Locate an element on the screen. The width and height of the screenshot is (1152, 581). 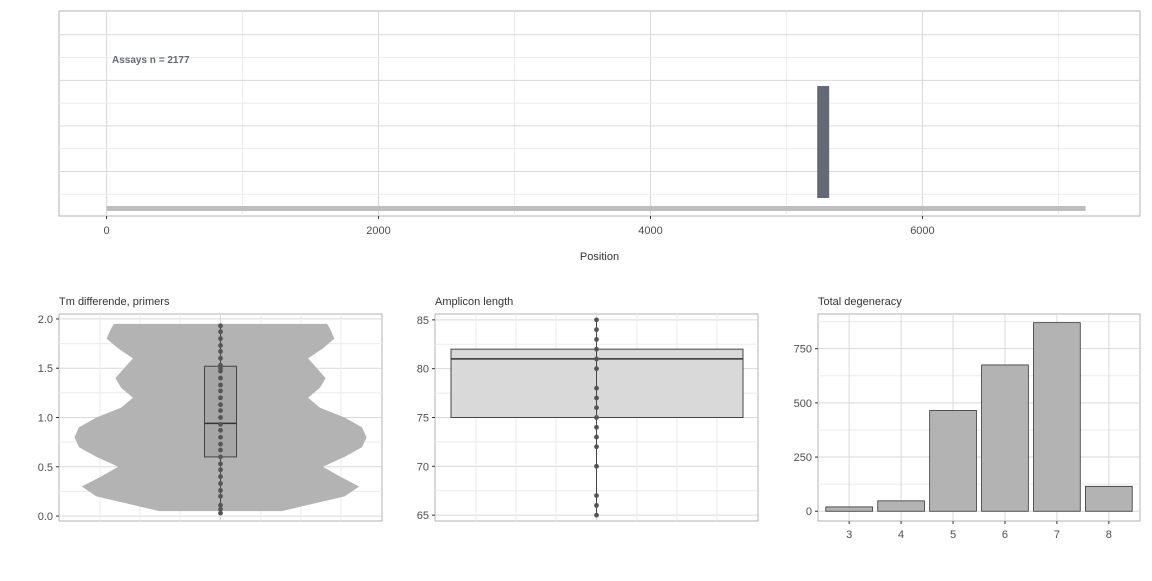
y-tick-label: 80 is located at coordinates (423, 370).